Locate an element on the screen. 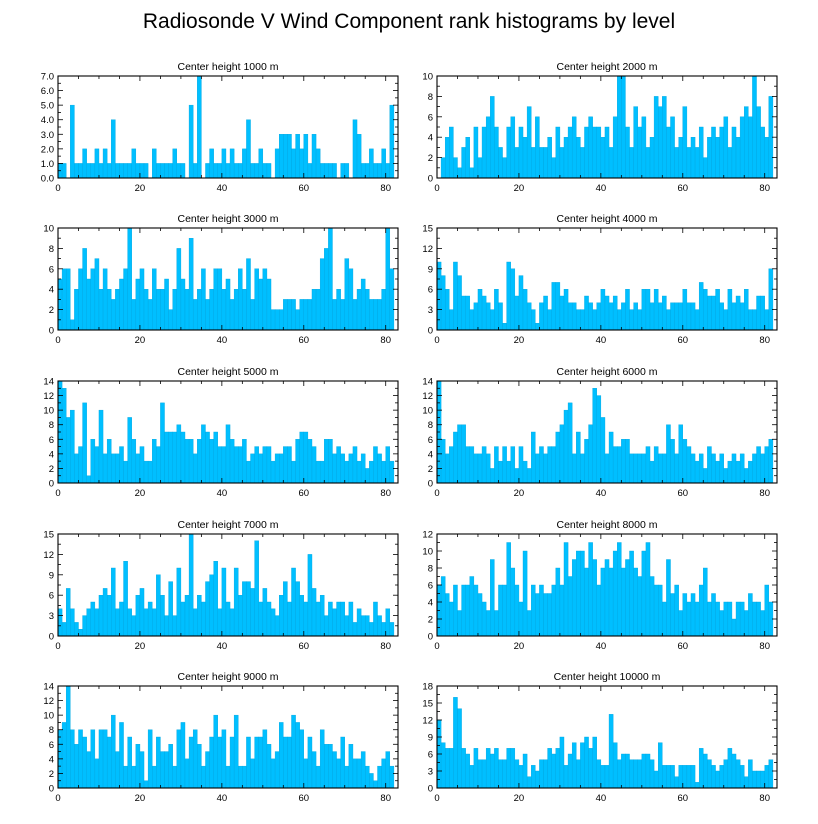 This screenshot has height=824, width=818. y-tick-label: 8 is located at coordinates (51, 730).